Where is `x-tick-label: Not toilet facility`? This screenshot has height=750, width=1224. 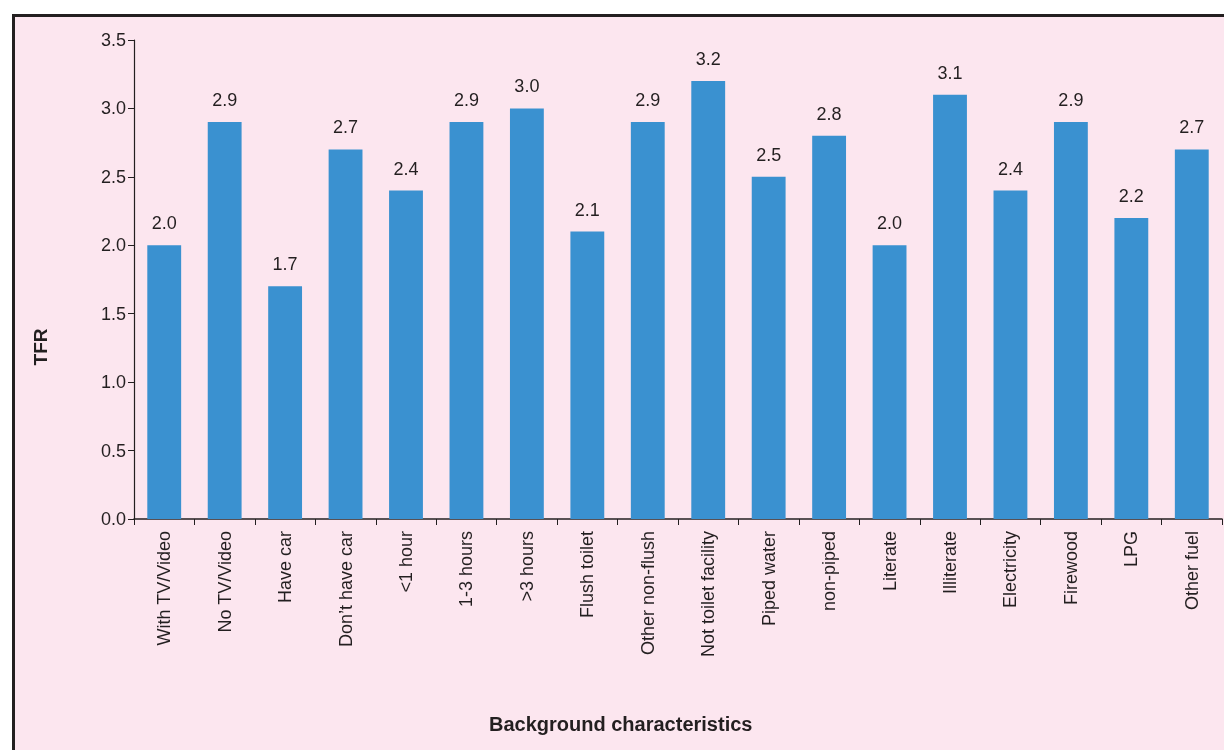 x-tick-label: Not toilet facility is located at coordinates (708, 594).